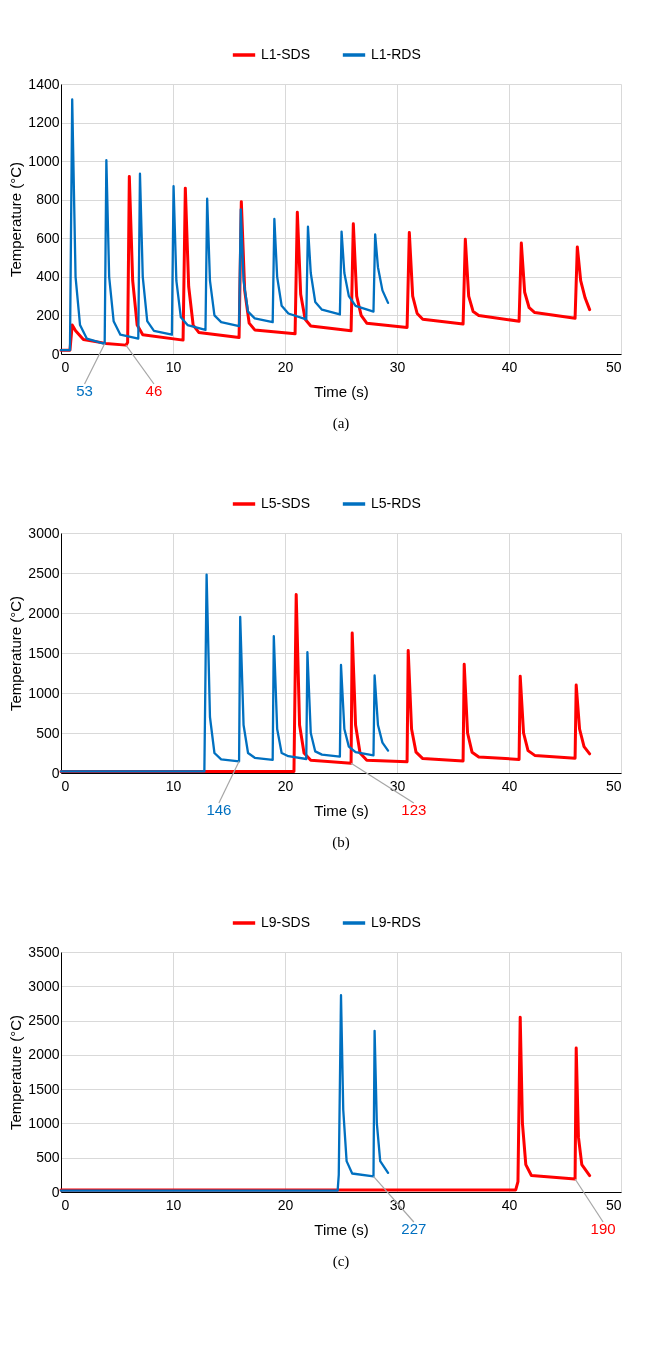 The image size is (670, 1368). I want to click on legend-label: L5-RDS, so click(396, 503).